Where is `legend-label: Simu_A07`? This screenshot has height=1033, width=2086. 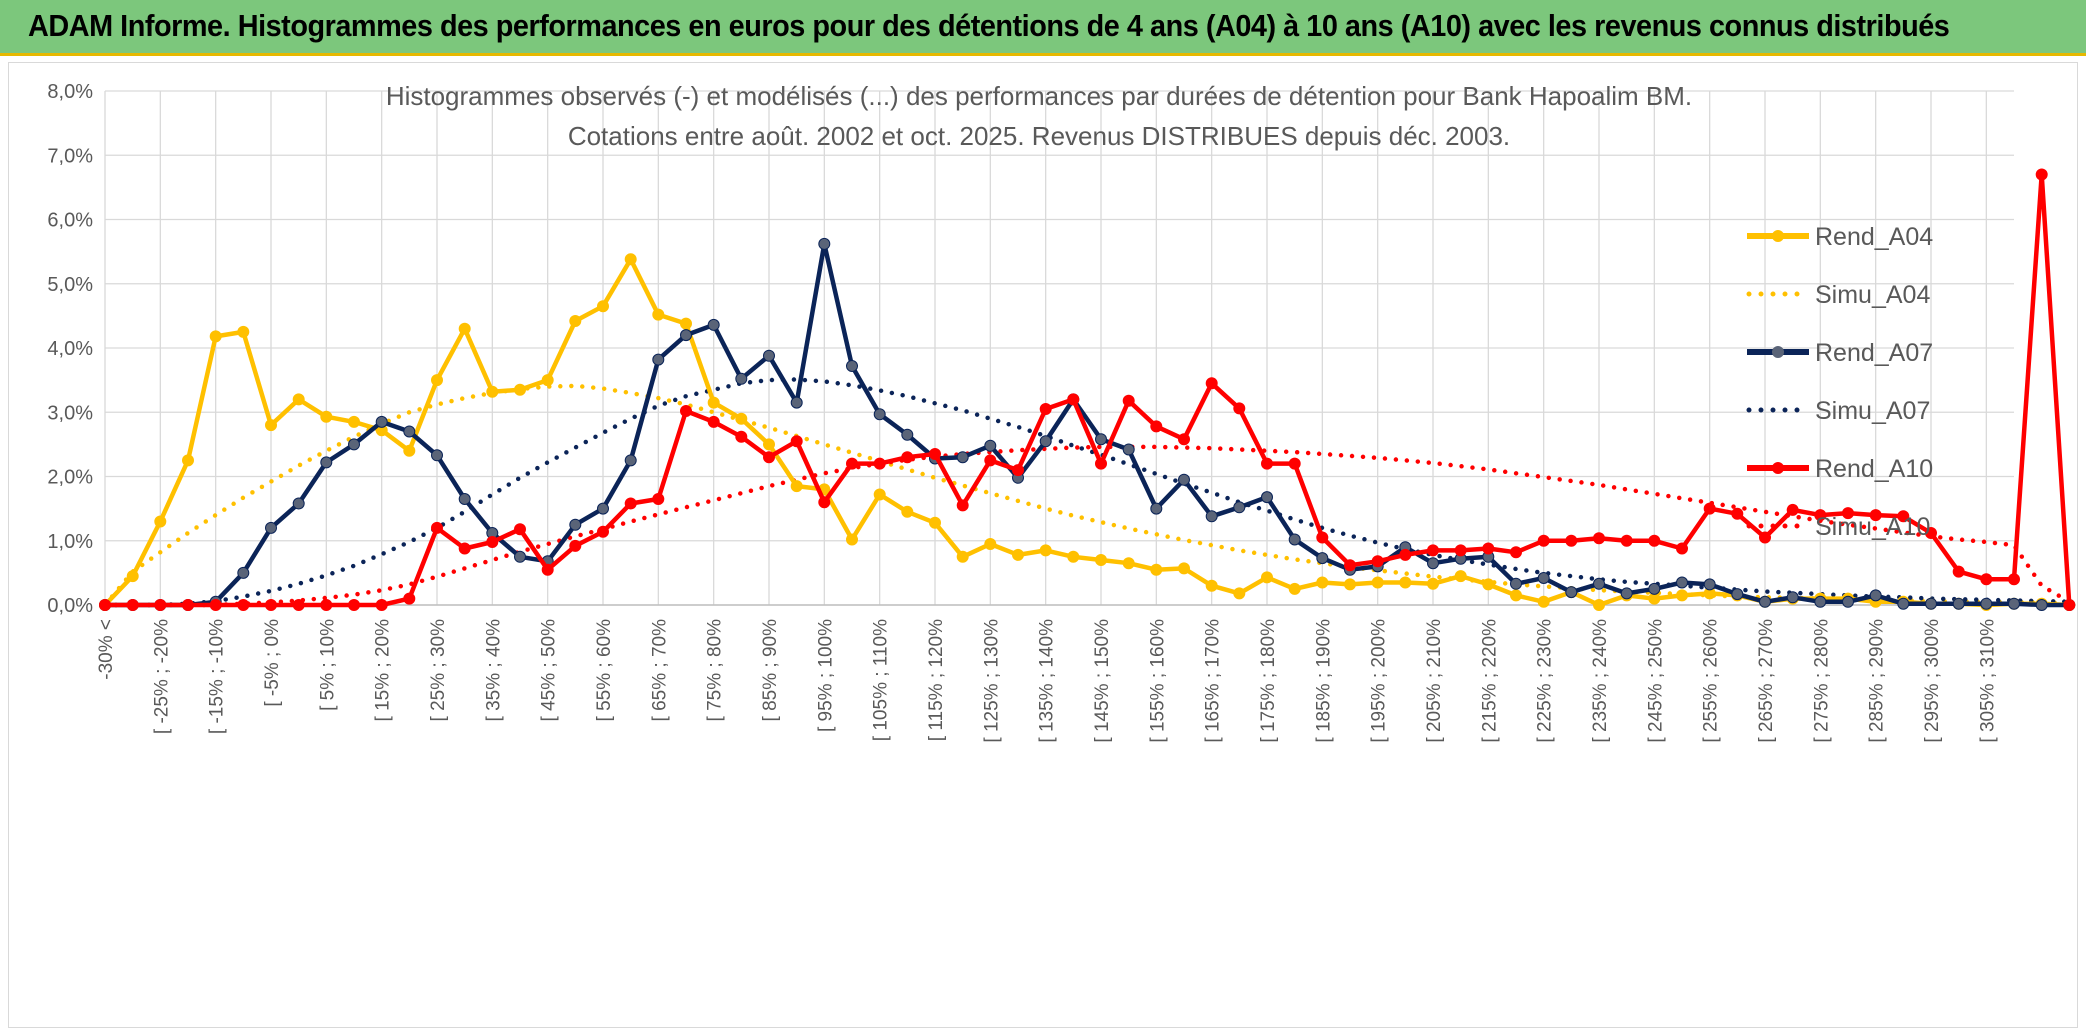 legend-label: Simu_A07 is located at coordinates (1872, 411).